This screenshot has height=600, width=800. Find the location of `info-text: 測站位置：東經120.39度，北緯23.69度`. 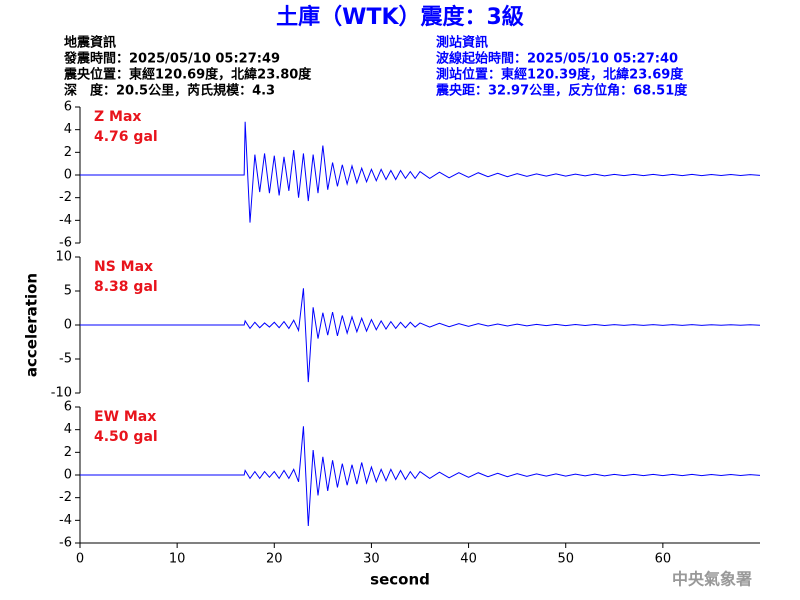

info-text: 測站位置：東經120.39度，北緯23.69度 is located at coordinates (560, 75).